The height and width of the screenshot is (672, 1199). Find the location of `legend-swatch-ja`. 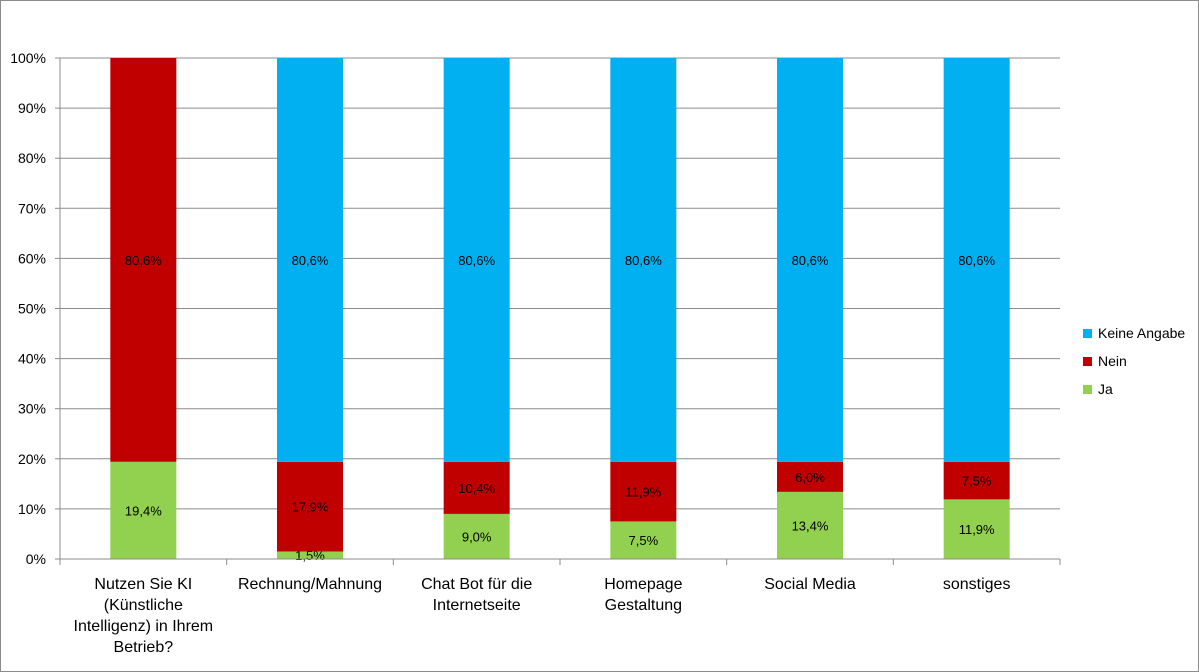

legend-swatch-ja is located at coordinates (1087, 389).